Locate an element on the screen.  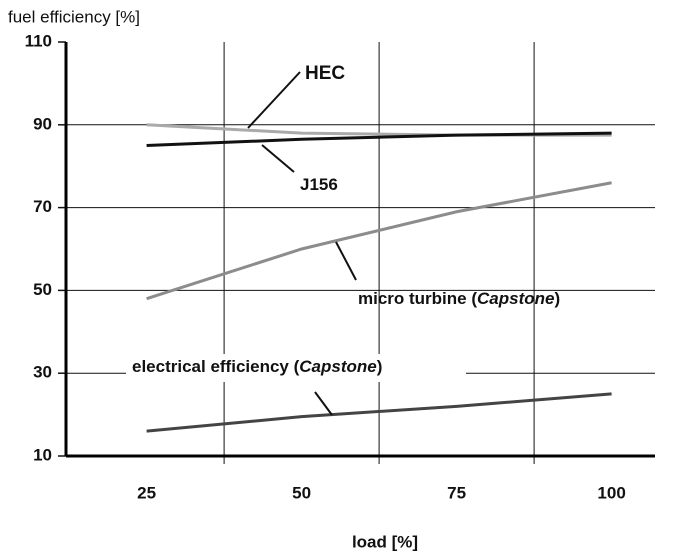
x-tick-label: 50 is located at coordinates (301, 492).